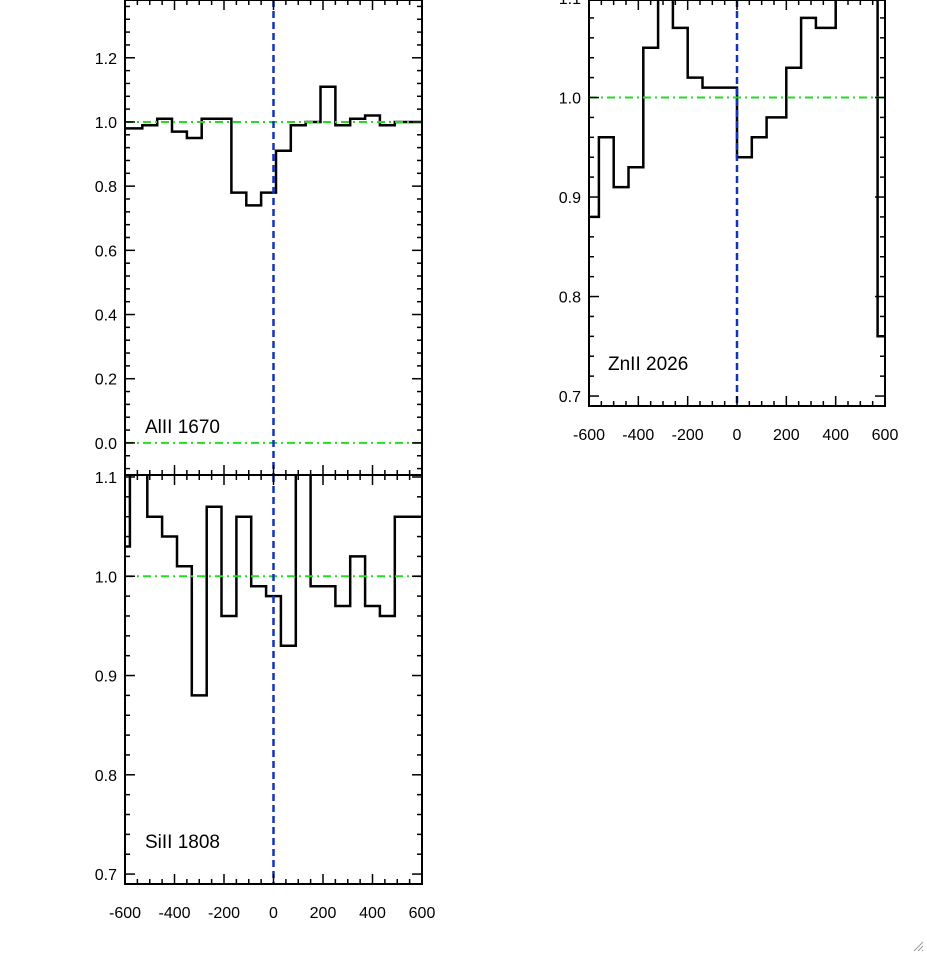 The width and height of the screenshot is (927, 955). I want to click on ion-line-label: ZnII 2026, so click(648, 364).